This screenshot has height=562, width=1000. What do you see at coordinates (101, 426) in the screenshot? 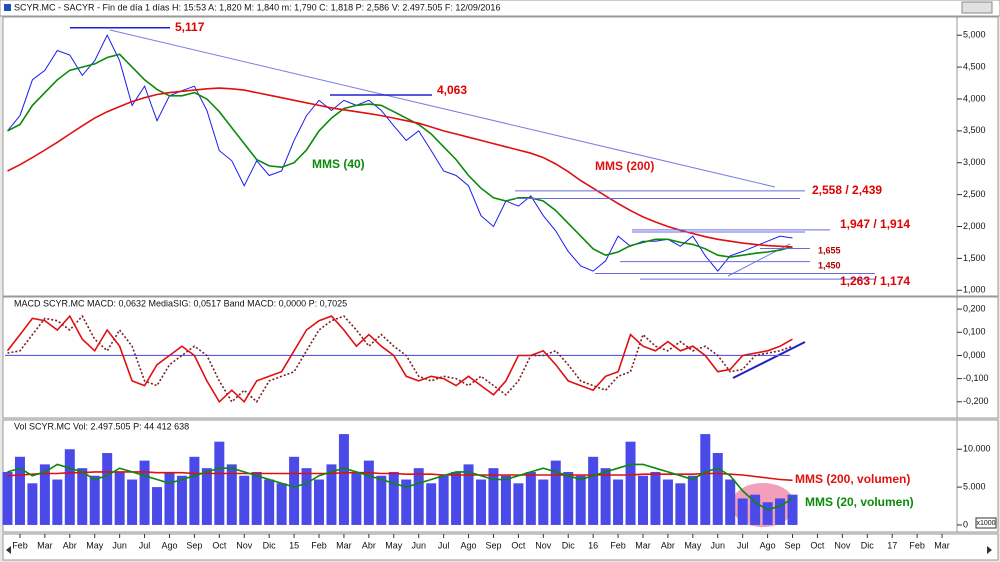
I see `panel-title: Vol SCYR.MC Vol: 2.497.505 P: 44 412 638` at bounding box center [101, 426].